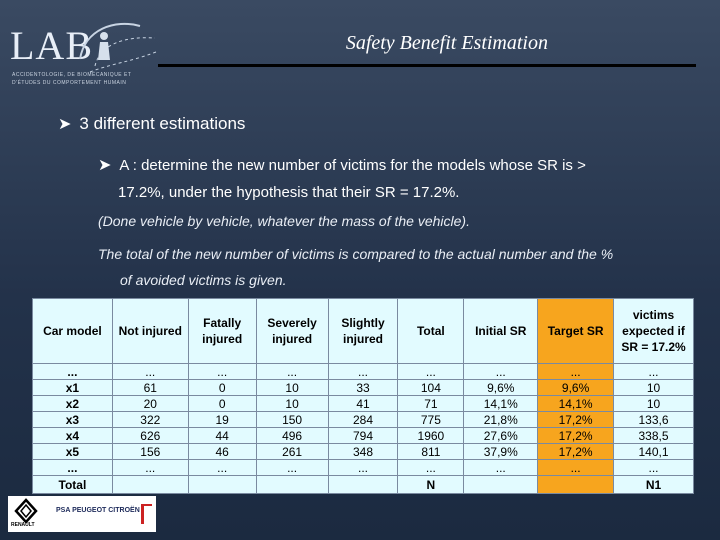 The height and width of the screenshot is (540, 720). Describe the element at coordinates (431, 387) in the screenshot. I see `table-cell: 104` at that location.